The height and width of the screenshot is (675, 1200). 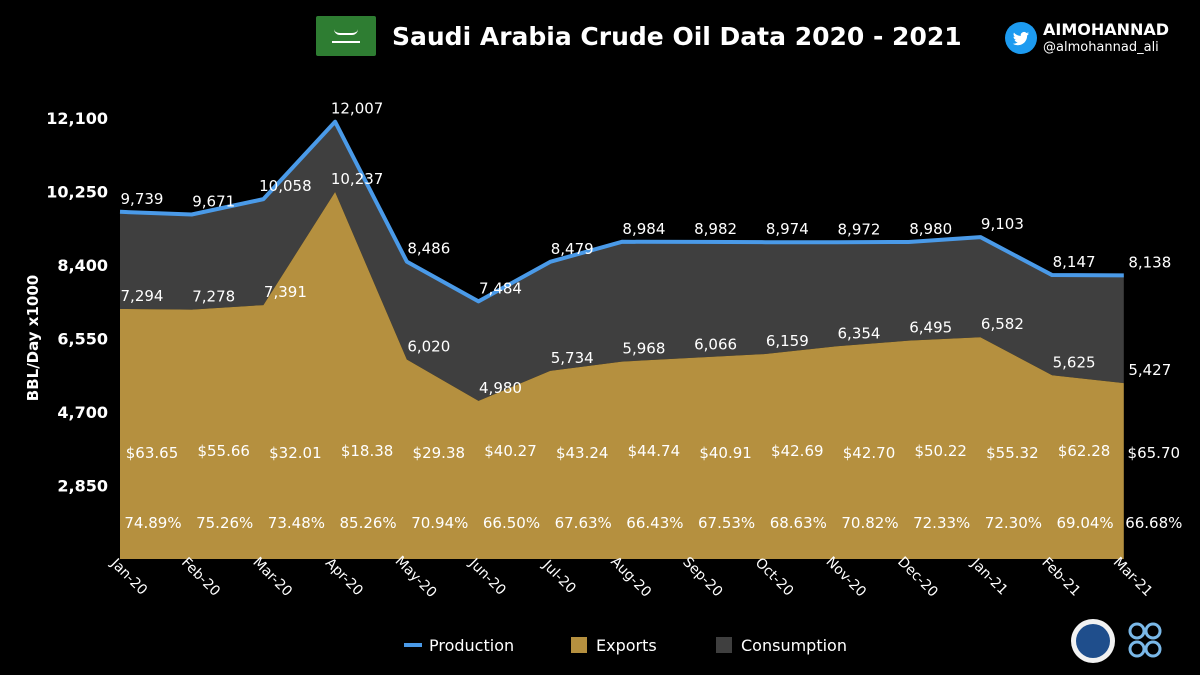 What do you see at coordinates (1074, 362) in the screenshot?
I see `exports-data-label: 5,625` at bounding box center [1074, 362].